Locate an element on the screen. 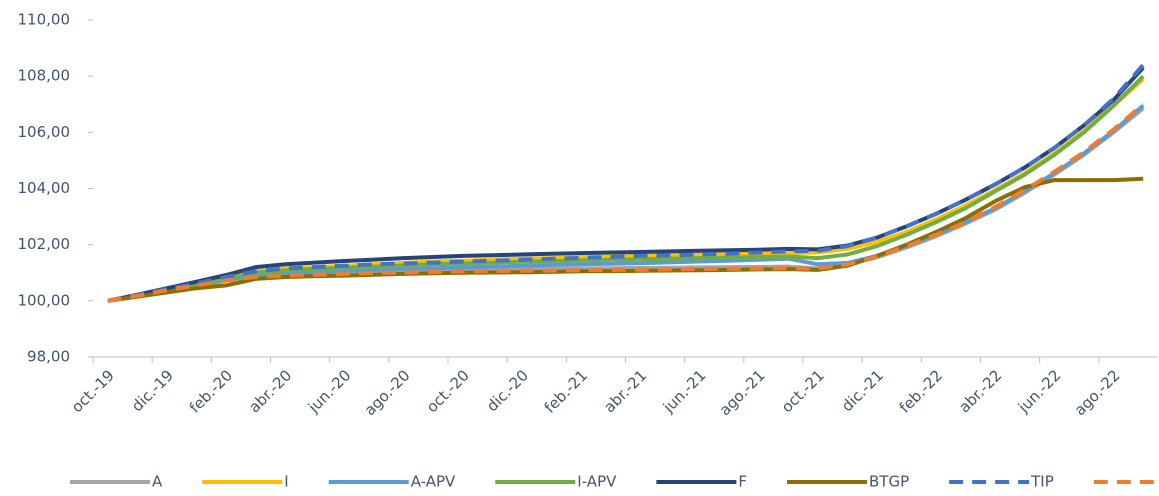 Image resolution: width=1159 pixels, height=496 pixels. x-tick-label: dic.-19 is located at coordinates (152, 390).